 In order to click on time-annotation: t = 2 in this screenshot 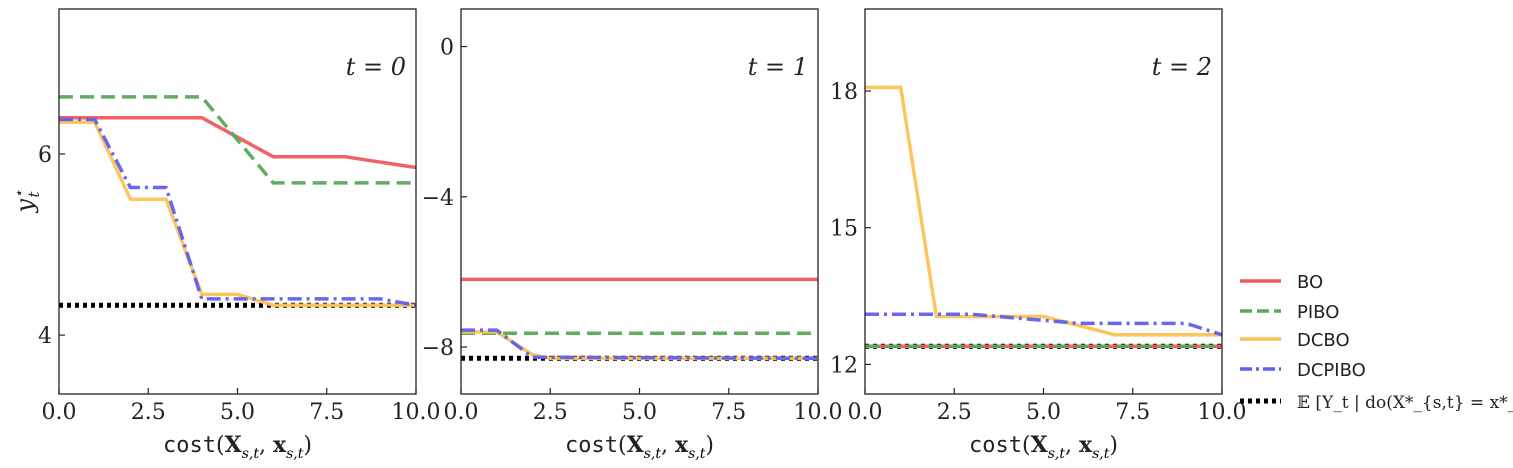, I will do `click(1182, 67)`.